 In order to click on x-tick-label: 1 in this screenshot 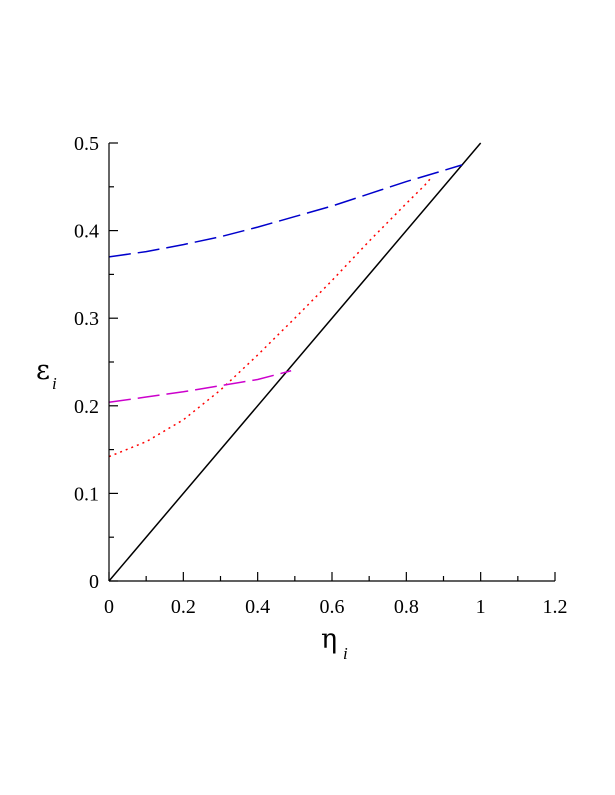, I will do `click(481, 607)`.